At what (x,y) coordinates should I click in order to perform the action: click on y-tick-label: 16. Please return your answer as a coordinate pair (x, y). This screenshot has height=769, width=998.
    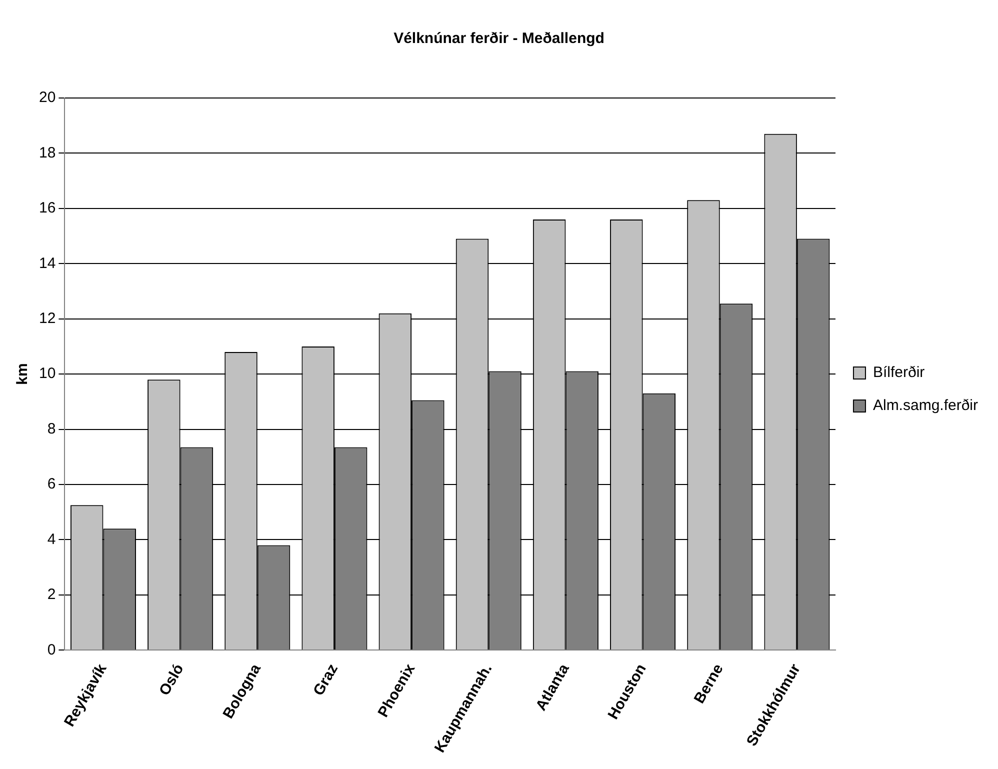
    Looking at the image, I should click on (47, 208).